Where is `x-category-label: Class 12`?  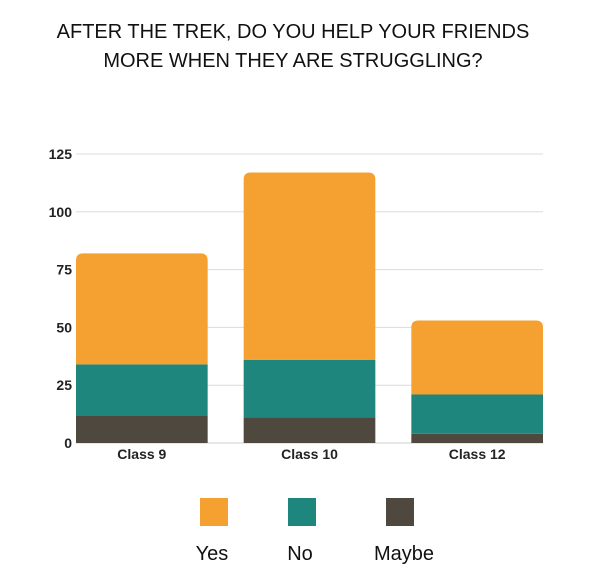 x-category-label: Class 12 is located at coordinates (477, 454).